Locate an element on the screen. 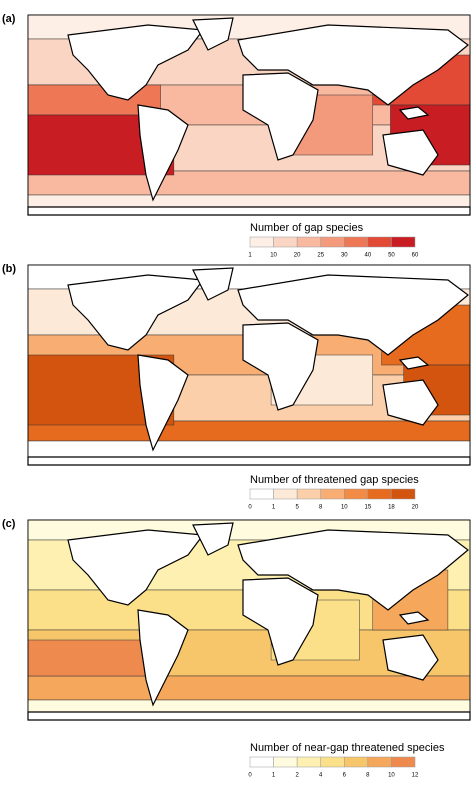  legend-tick-label: 5 is located at coordinates (297, 508).